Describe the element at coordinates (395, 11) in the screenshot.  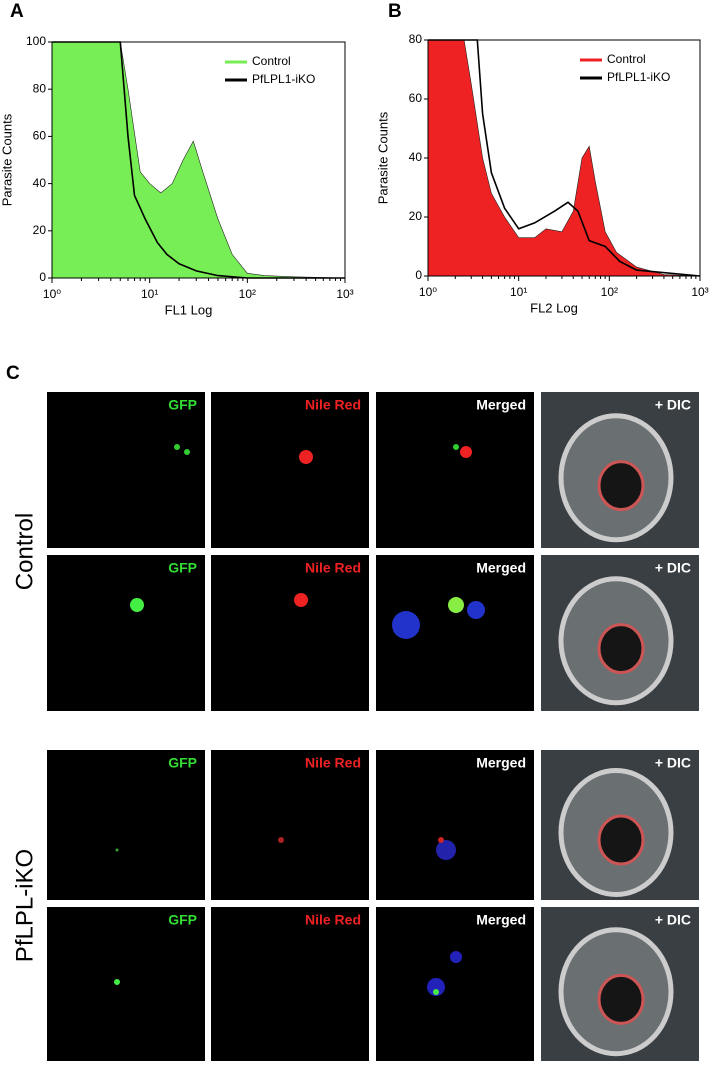
I see `panel-letter: B` at that location.